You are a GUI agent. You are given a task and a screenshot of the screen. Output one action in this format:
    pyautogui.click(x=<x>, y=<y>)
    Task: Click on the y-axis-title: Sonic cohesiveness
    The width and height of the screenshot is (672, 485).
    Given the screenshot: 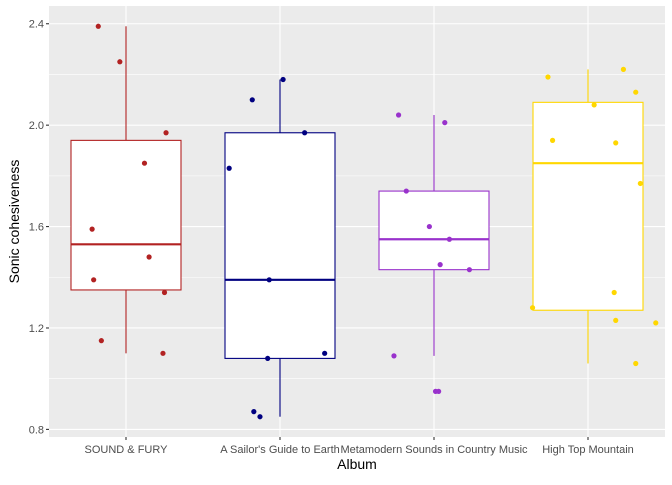 What is the action you would take?
    pyautogui.click(x=14, y=222)
    